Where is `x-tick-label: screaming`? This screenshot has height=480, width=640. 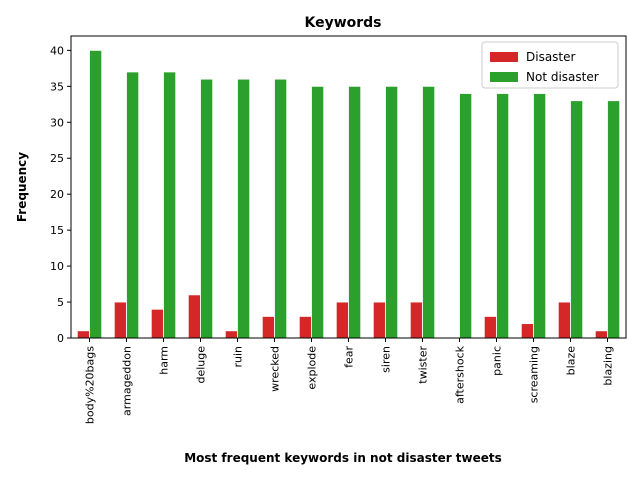 x-tick-label: screaming is located at coordinates (534, 374).